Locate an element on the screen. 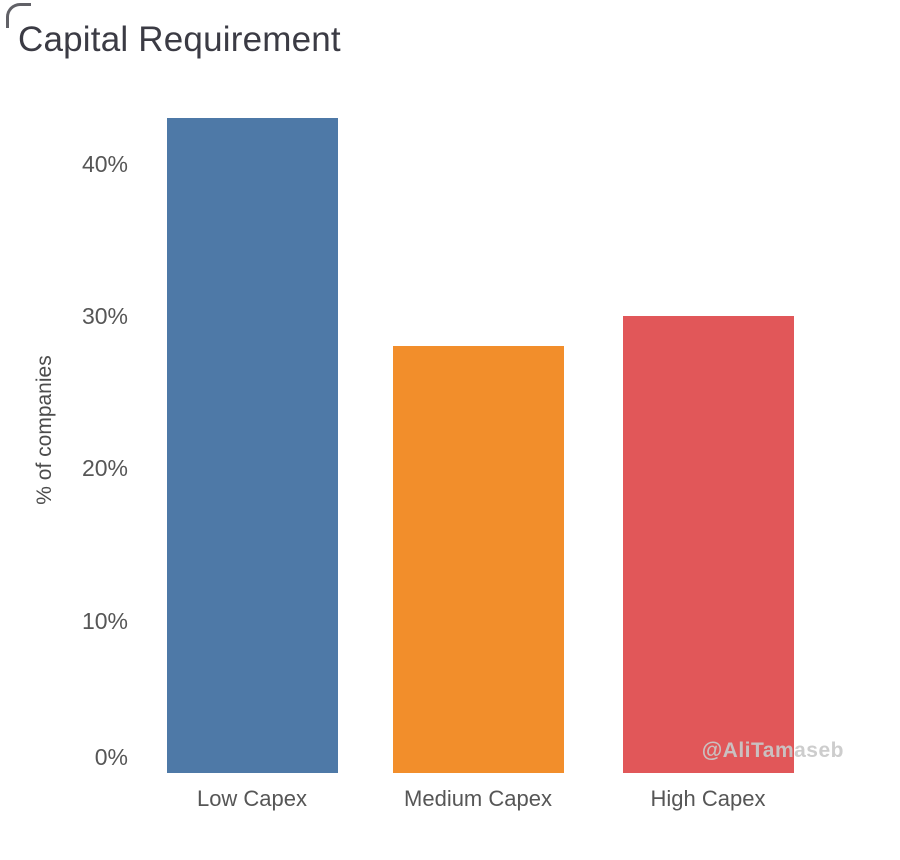 The width and height of the screenshot is (900, 860). y-tick-label: 0% is located at coordinates (111, 757).